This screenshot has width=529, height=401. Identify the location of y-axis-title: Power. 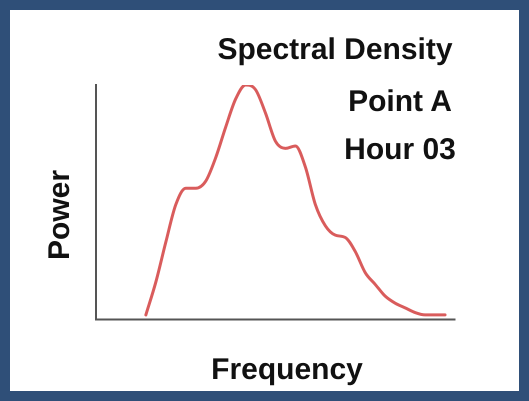
(60, 215).